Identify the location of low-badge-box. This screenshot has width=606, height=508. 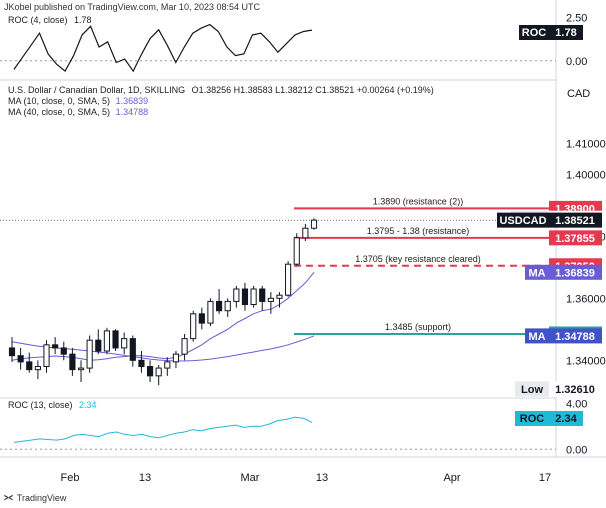
(575, 389).